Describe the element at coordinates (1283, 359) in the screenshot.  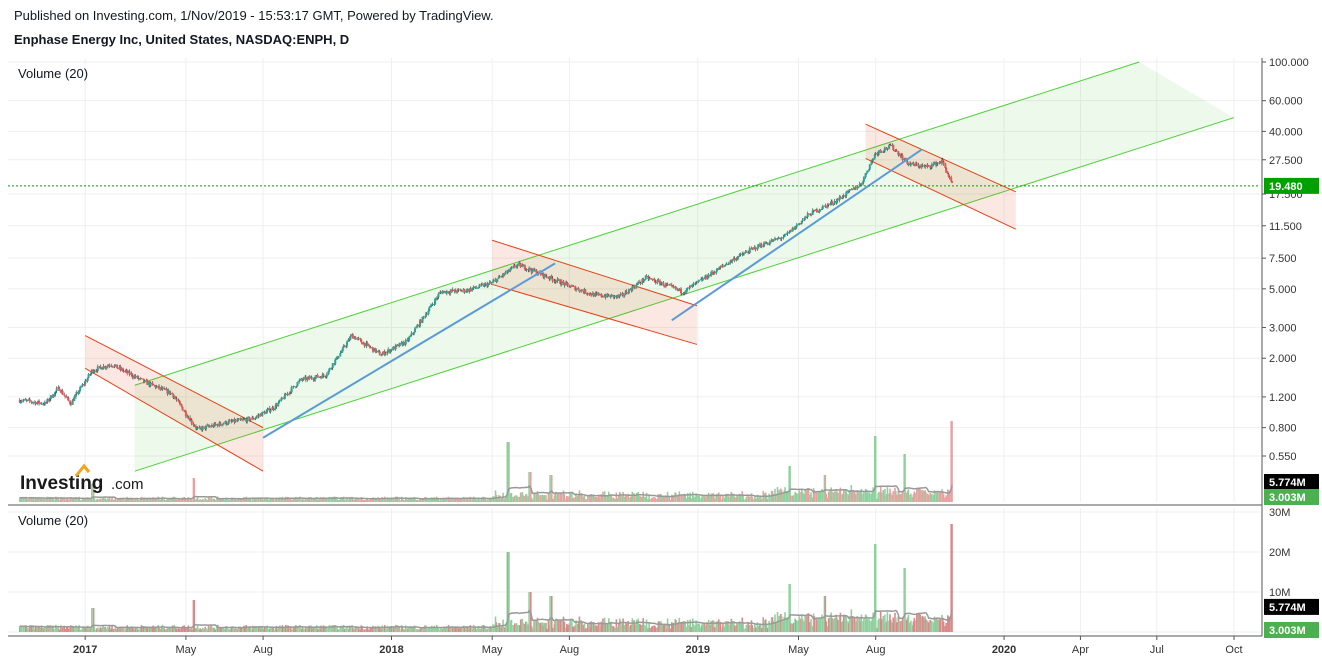
I see `y-tick-label: 2.000` at that location.